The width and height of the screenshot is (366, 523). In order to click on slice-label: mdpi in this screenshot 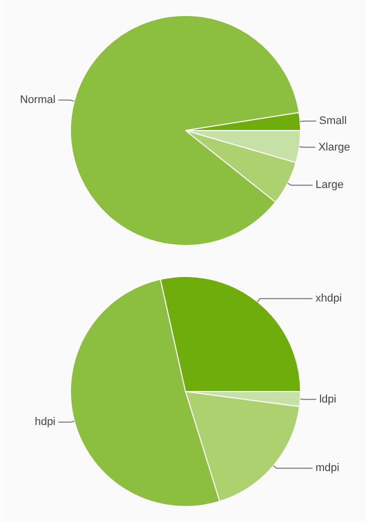, I will do `click(328, 468)`.